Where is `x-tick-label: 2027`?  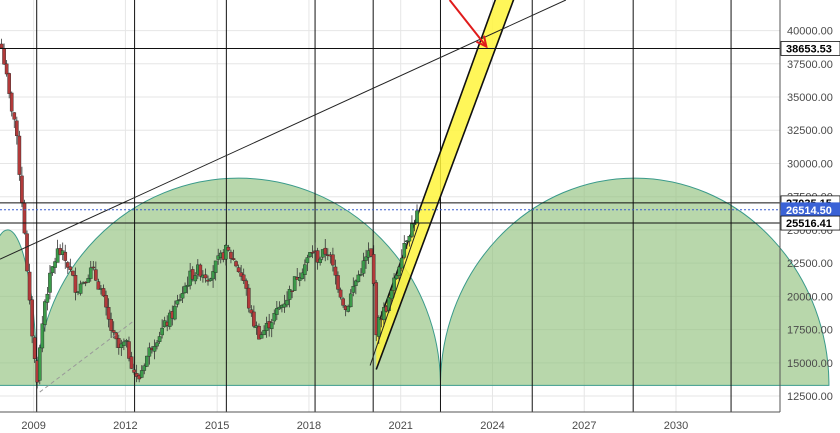
x-tick-label: 2027 is located at coordinates (584, 426).